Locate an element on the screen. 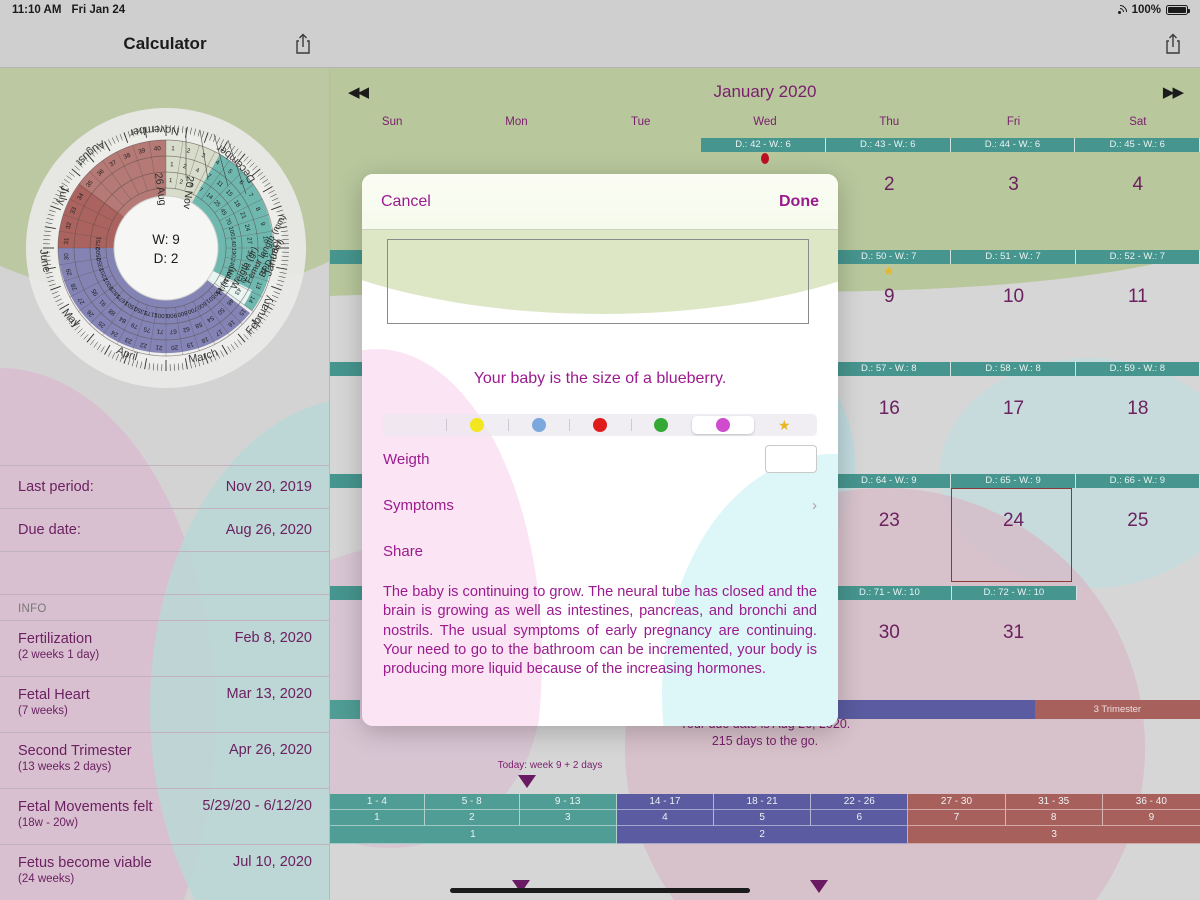 This screenshot has width=1200, height=900. wheel-data-label: 8 is located at coordinates (258, 209).